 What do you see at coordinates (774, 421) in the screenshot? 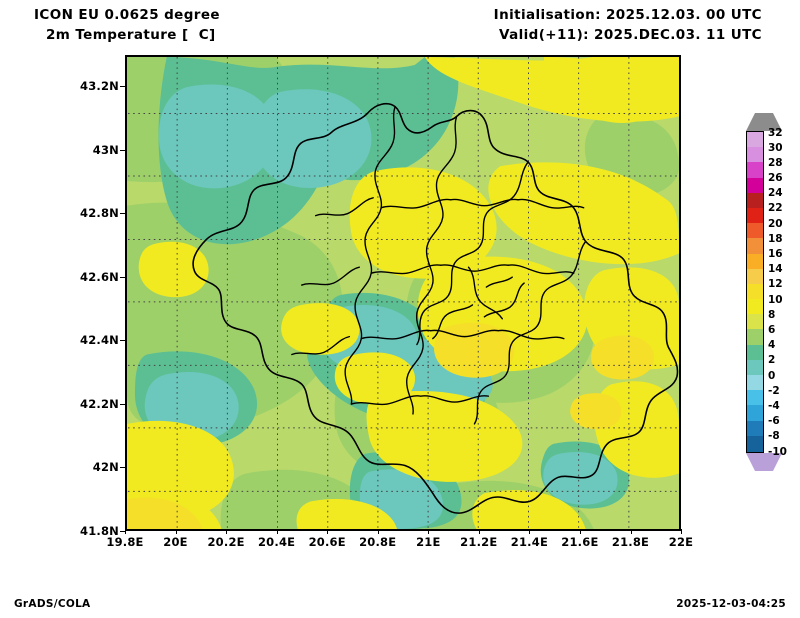
I see `colorbar-tick-label: -6` at bounding box center [774, 421].